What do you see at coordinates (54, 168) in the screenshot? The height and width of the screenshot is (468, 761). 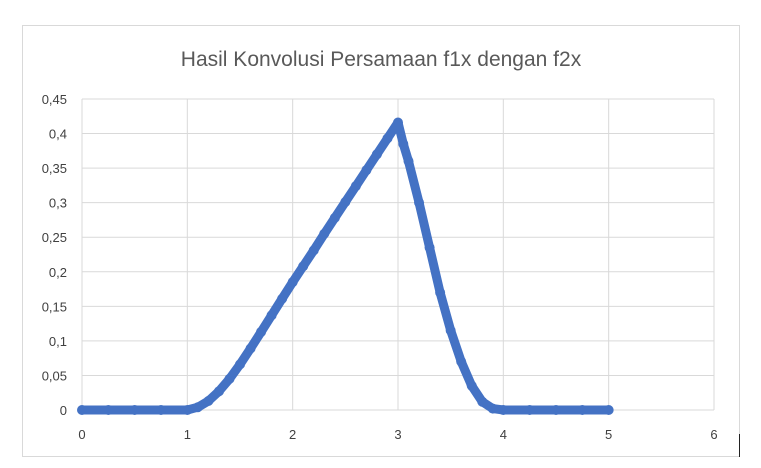 I see `y-tick-label: 0,35` at bounding box center [54, 168].